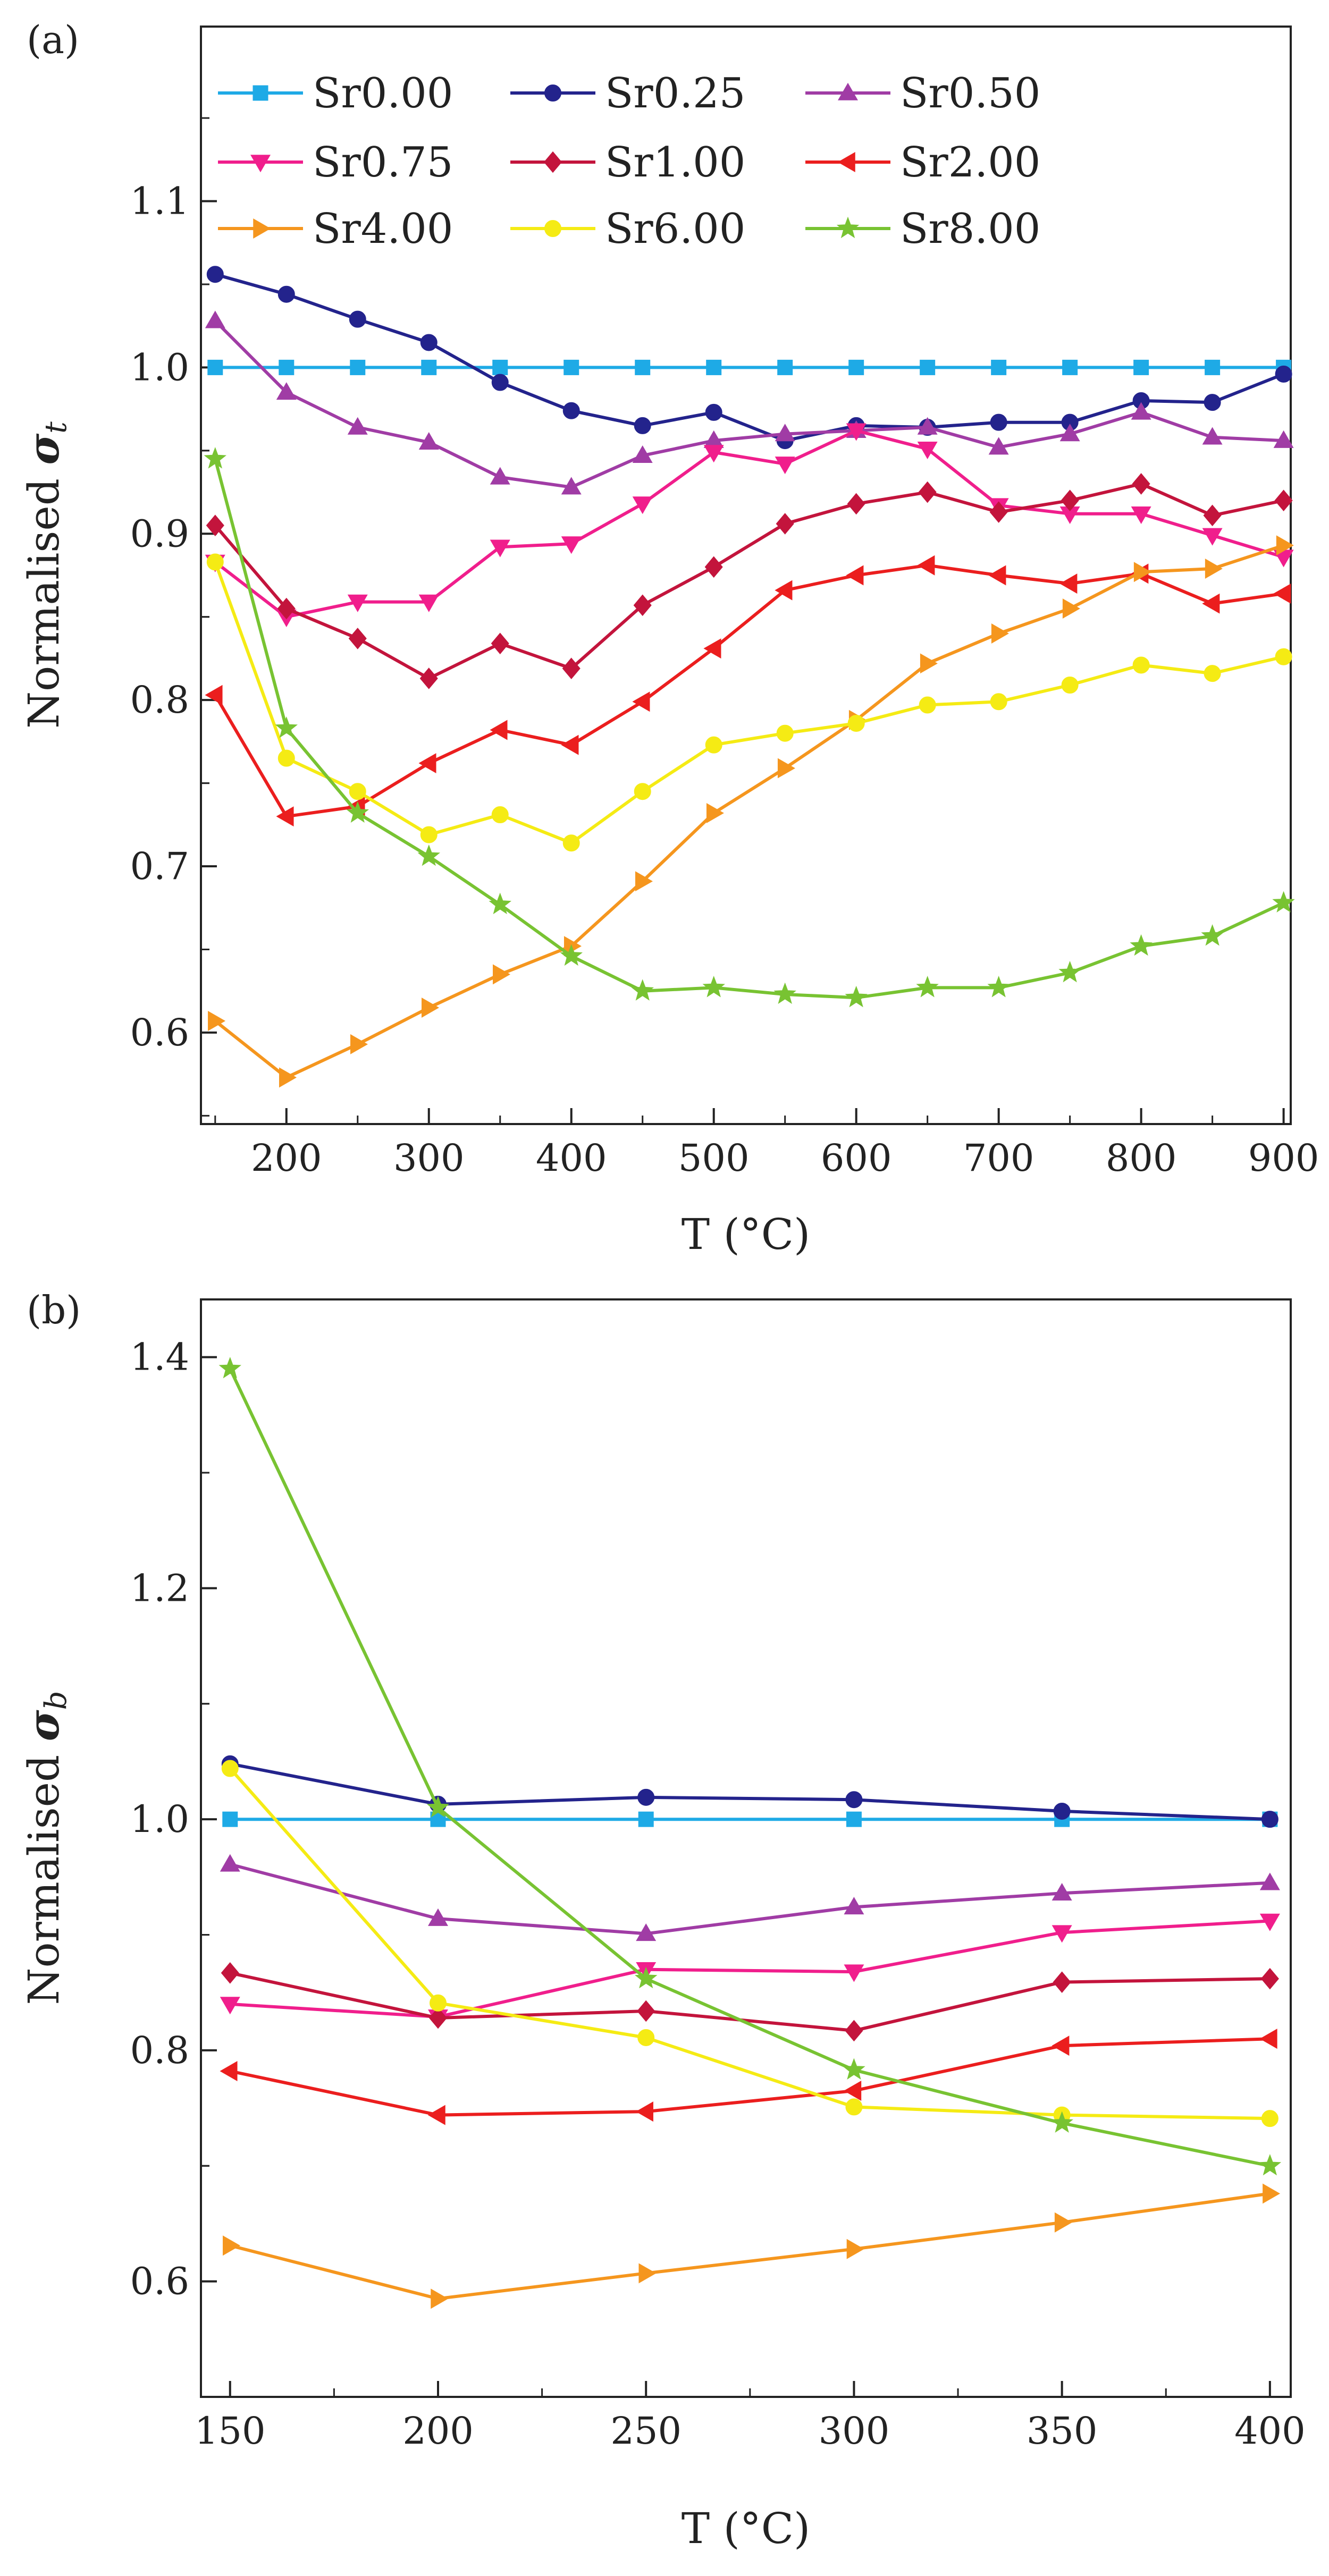 This screenshot has width=1329, height=2576. Describe the element at coordinates (848, 228) in the screenshot. I see `legend-item-sr8-00-marker` at that location.